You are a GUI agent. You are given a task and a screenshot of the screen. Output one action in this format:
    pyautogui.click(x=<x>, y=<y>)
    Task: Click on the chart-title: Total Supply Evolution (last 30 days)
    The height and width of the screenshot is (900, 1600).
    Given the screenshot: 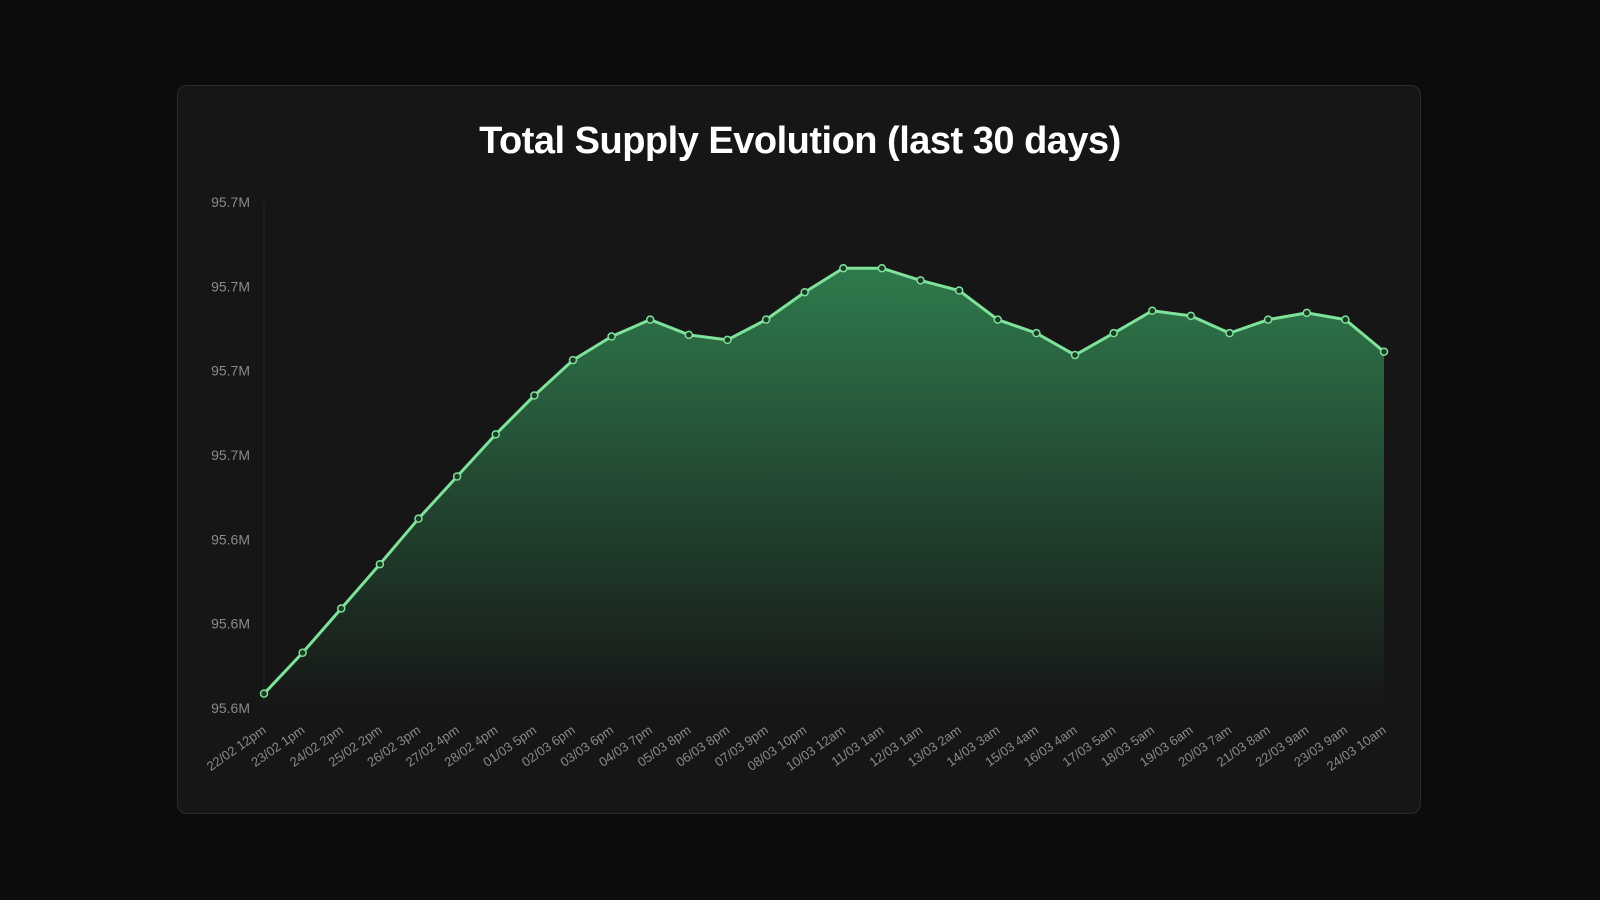 What is the action you would take?
    pyautogui.click(x=800, y=141)
    